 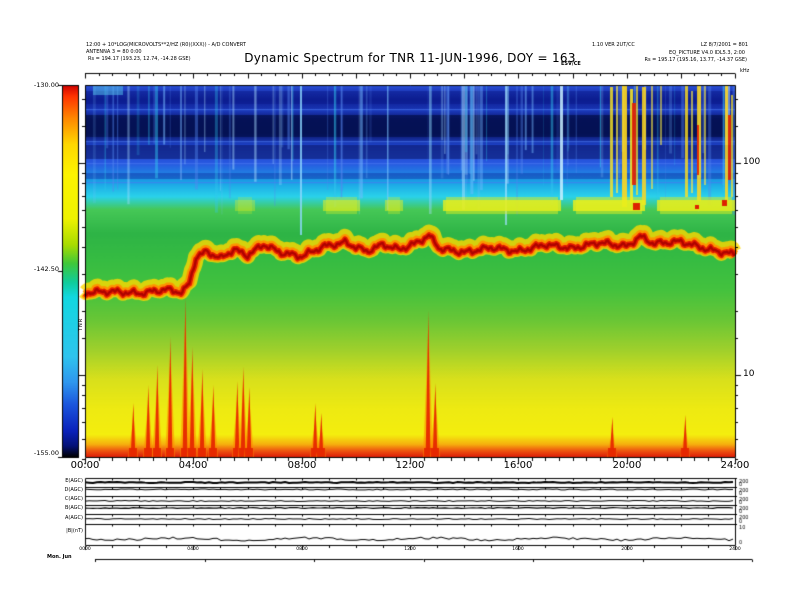 I want to click on header-info-right-line1: 1.10 VER 2UT/CC, so click(x=613, y=45).